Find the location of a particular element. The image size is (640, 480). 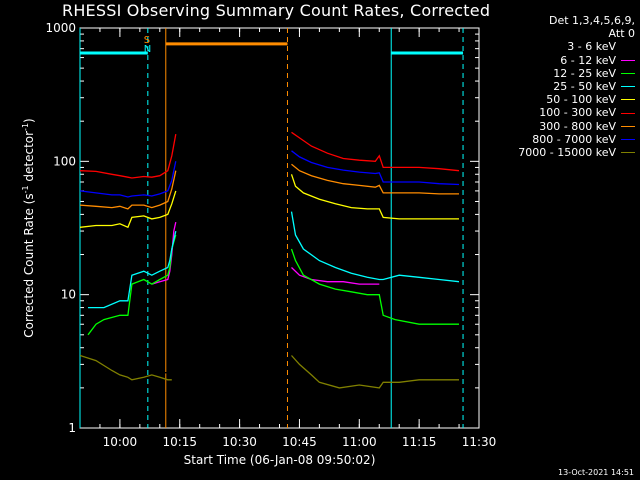

legend-entry: 50 - 100 keV is located at coordinates (557, 99).